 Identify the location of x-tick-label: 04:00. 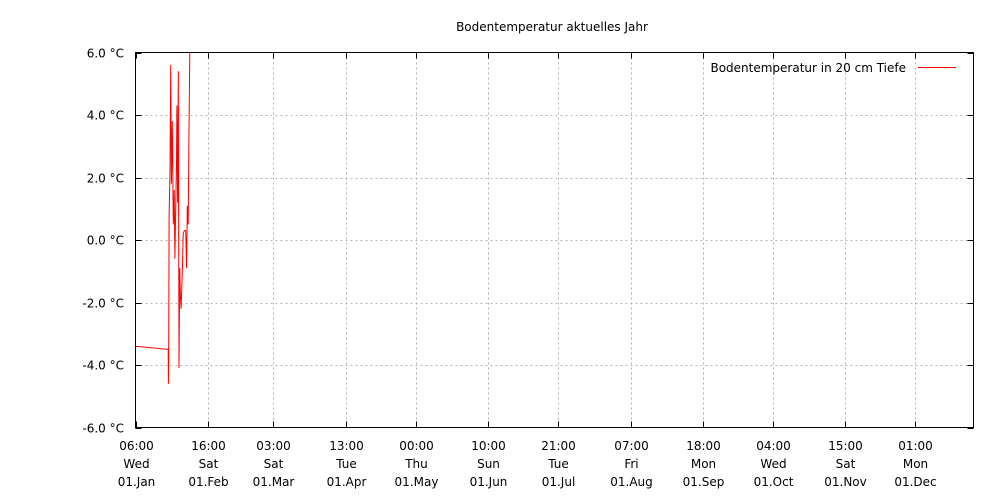
(773, 446).